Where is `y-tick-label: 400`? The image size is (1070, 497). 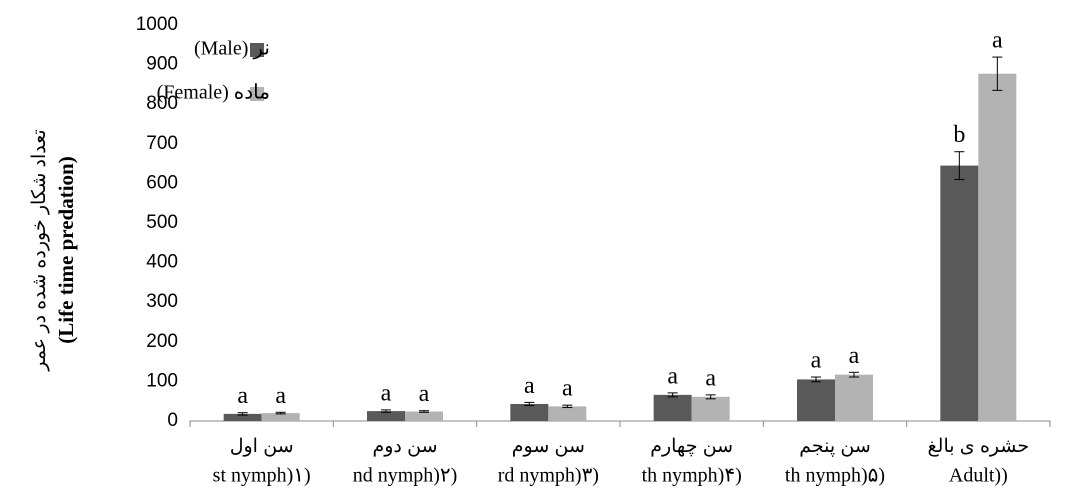
y-tick-label: 400 is located at coordinates (162, 262).